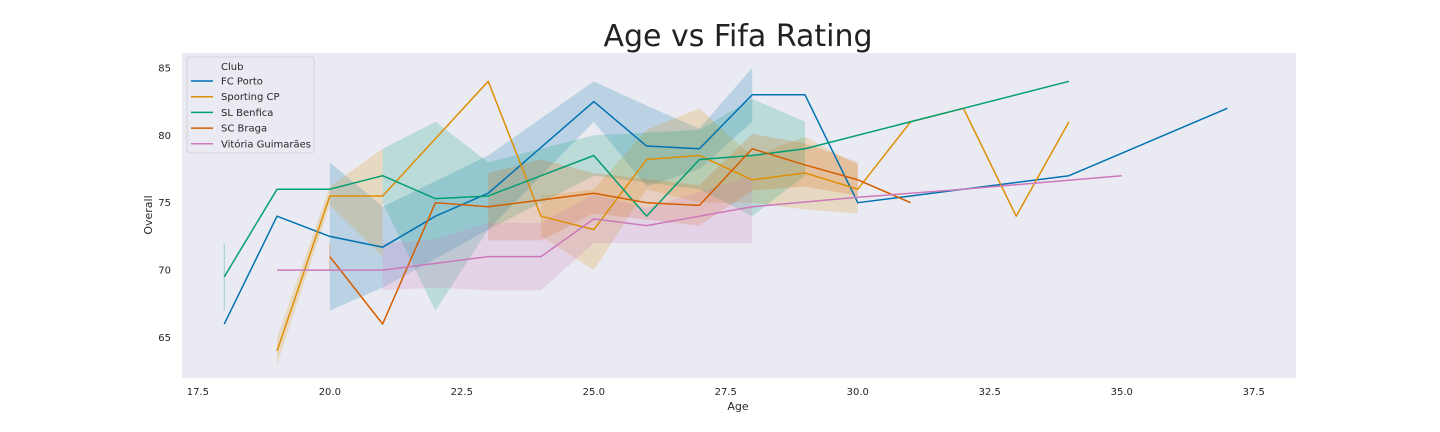 The width and height of the screenshot is (1440, 432). I want to click on x-tick-label: 32.5, so click(990, 392).